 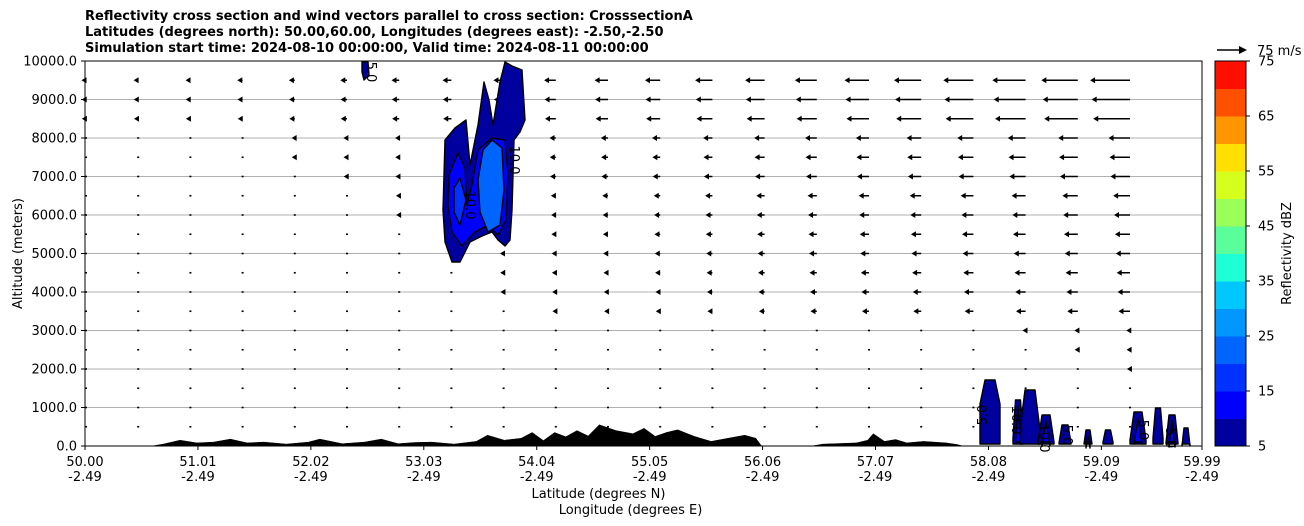 What do you see at coordinates (311, 477) in the screenshot?
I see `x-tick-label-lon: -2.49` at bounding box center [311, 477].